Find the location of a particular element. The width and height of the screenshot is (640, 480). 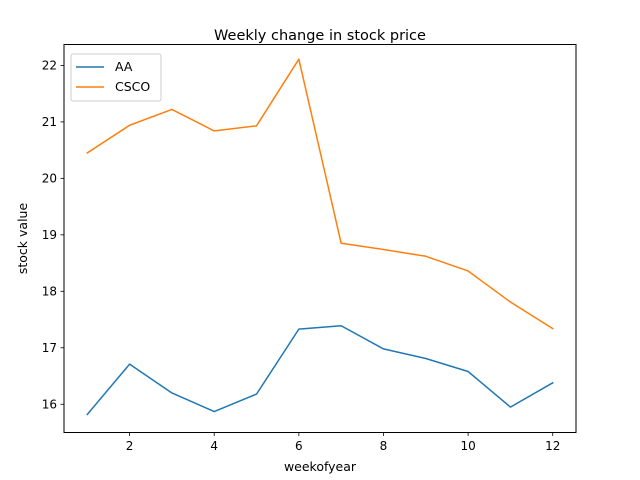

x-tick-label: 10 is located at coordinates (467, 446).